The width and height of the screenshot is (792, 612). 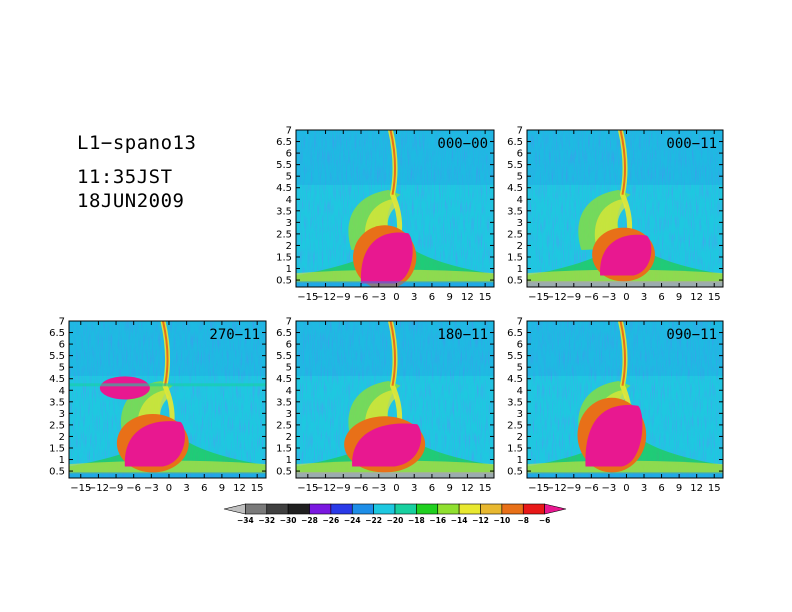 I want to click on colorbar-label: −32, so click(x=266, y=520).